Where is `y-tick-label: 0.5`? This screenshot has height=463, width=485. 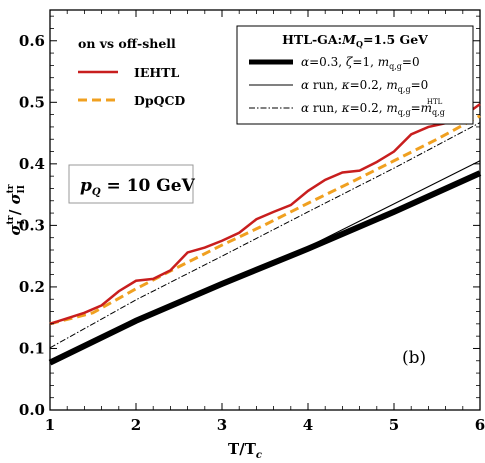
y-tick-label: 0.5 is located at coordinates (32, 102).